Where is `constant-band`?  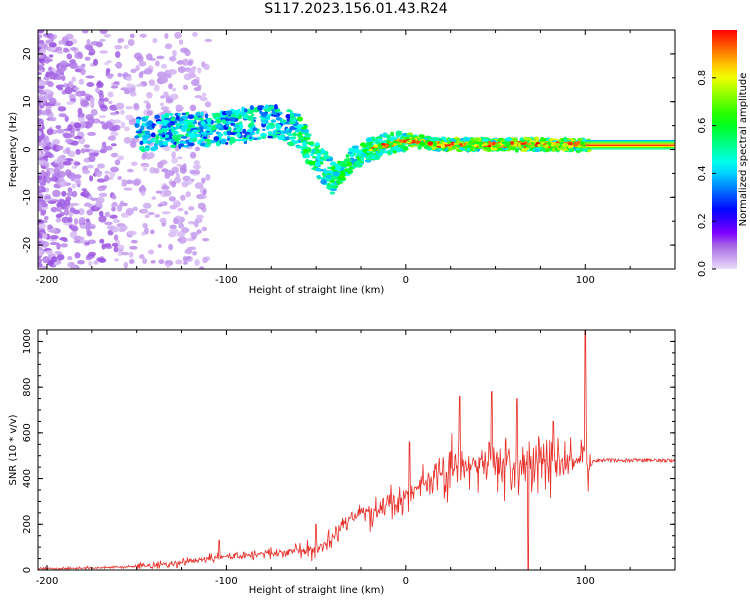
constant-band is located at coordinates (630, 143).